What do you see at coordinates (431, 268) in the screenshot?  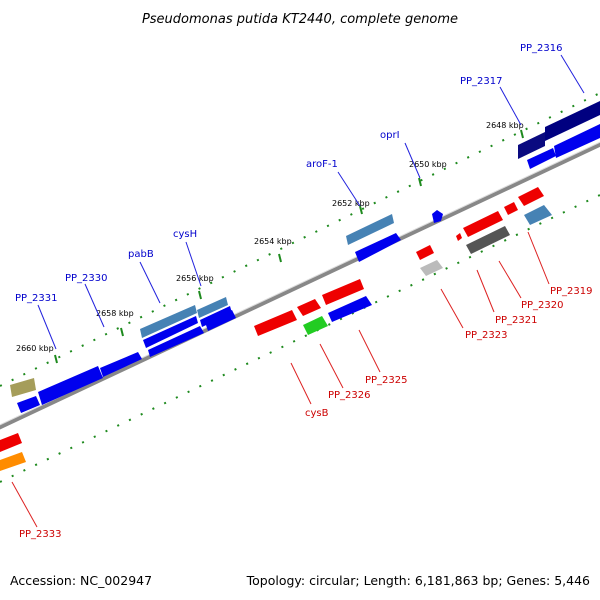 I see `gene-light-gray` at bounding box center [431, 268].